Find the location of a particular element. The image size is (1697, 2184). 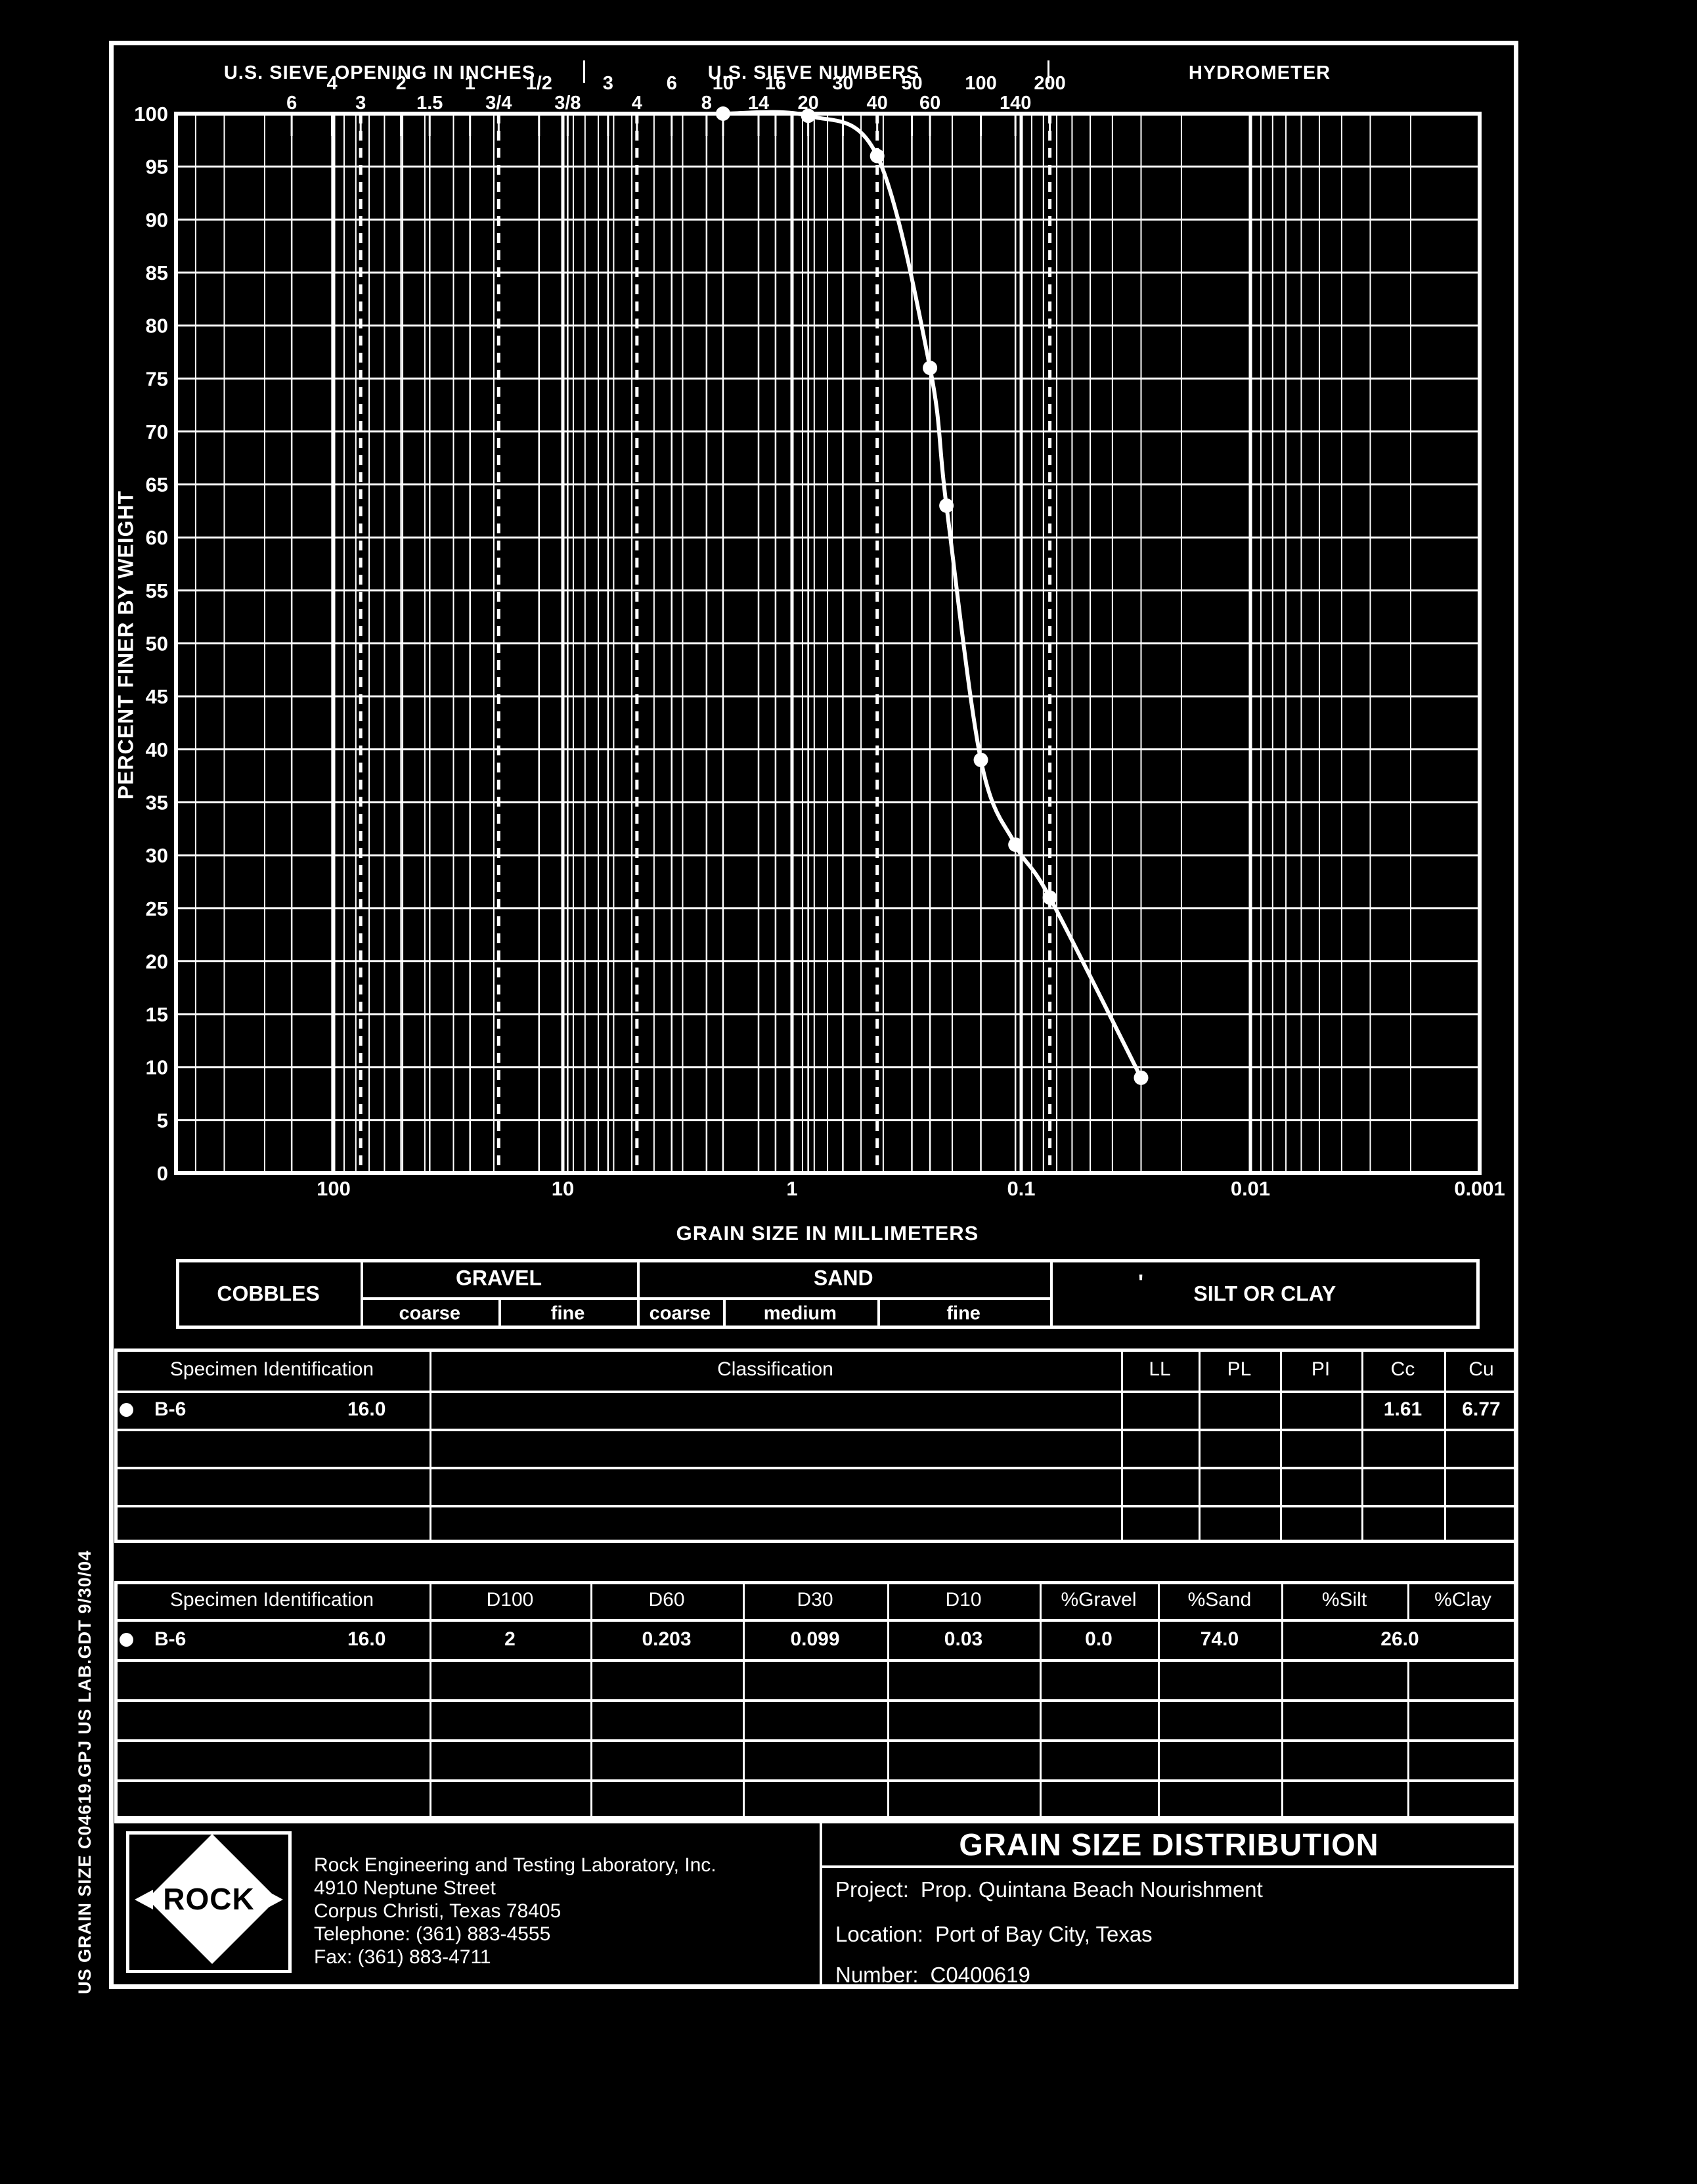

table-header-cell: D10 is located at coordinates (963, 1600).